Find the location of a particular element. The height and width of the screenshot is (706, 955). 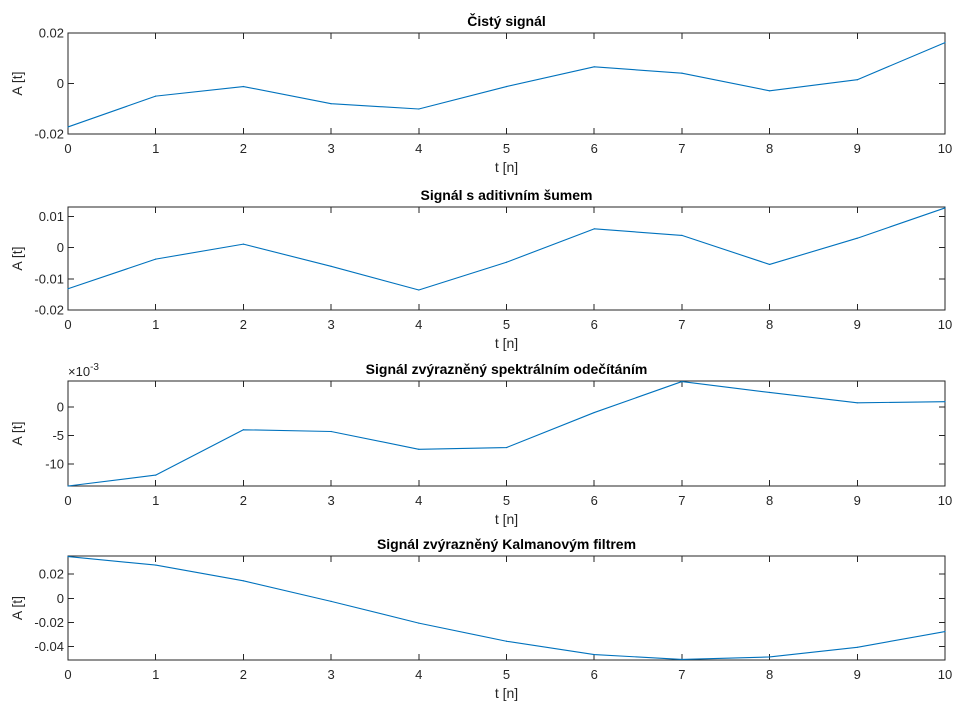

y-tick-label: -0.04 is located at coordinates (49, 646).